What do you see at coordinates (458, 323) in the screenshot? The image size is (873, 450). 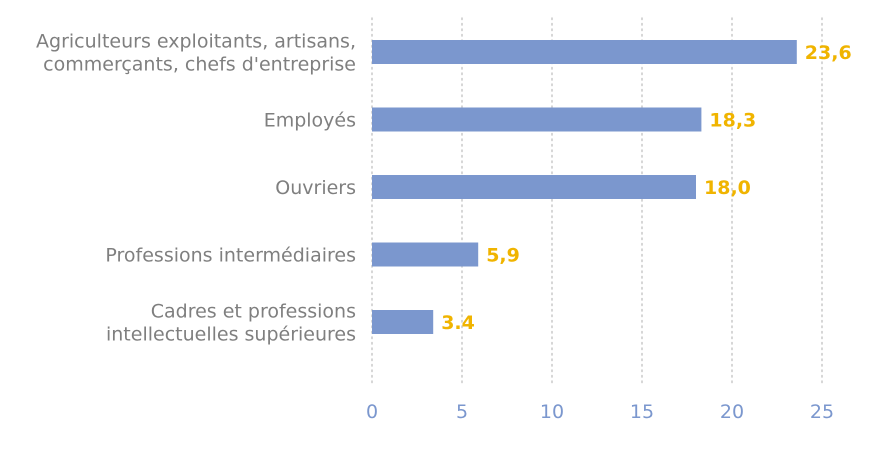 I see `value-label: 3.4` at bounding box center [458, 323].